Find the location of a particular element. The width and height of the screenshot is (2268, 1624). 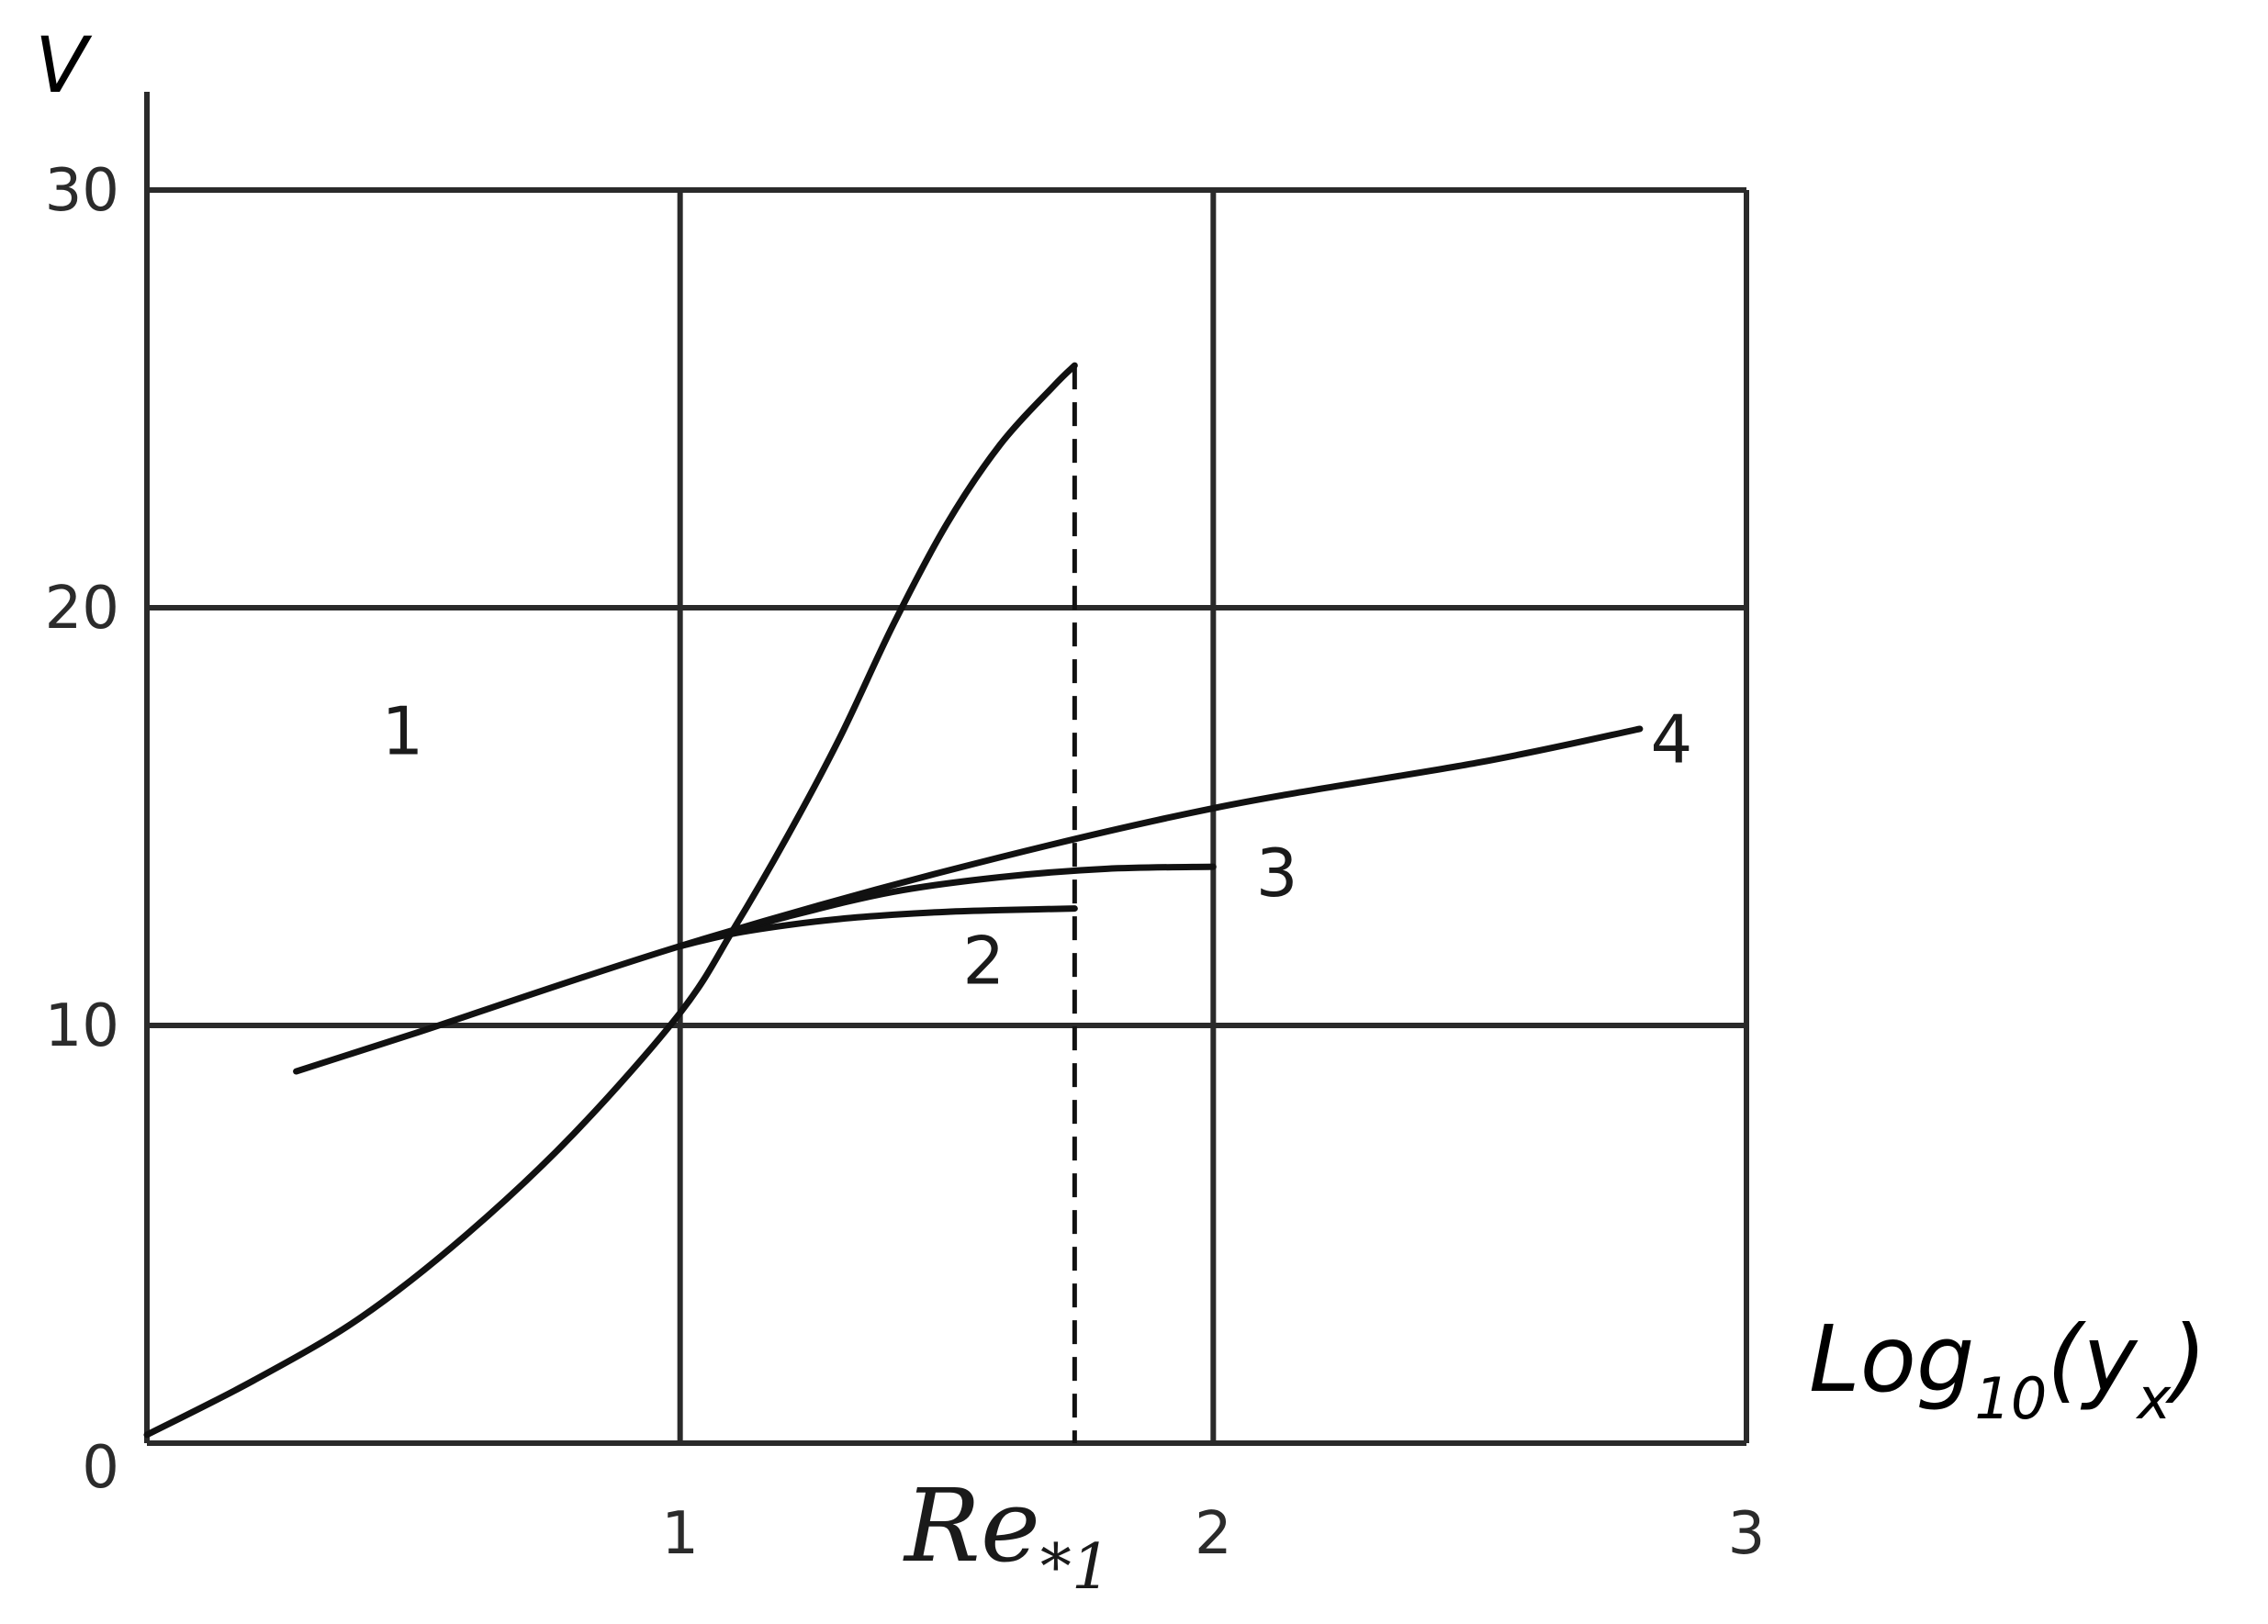

re-annotation: Re*1 is located at coordinates (1007, 1535).